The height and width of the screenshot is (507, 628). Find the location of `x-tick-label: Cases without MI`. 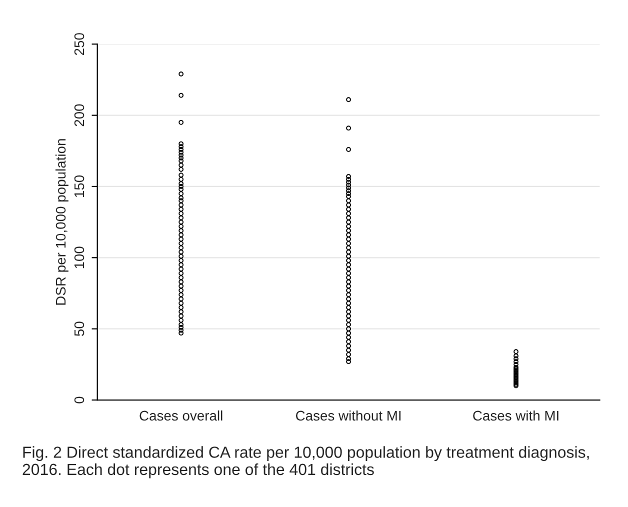

x-tick-label: Cases without MI is located at coordinates (348, 415).